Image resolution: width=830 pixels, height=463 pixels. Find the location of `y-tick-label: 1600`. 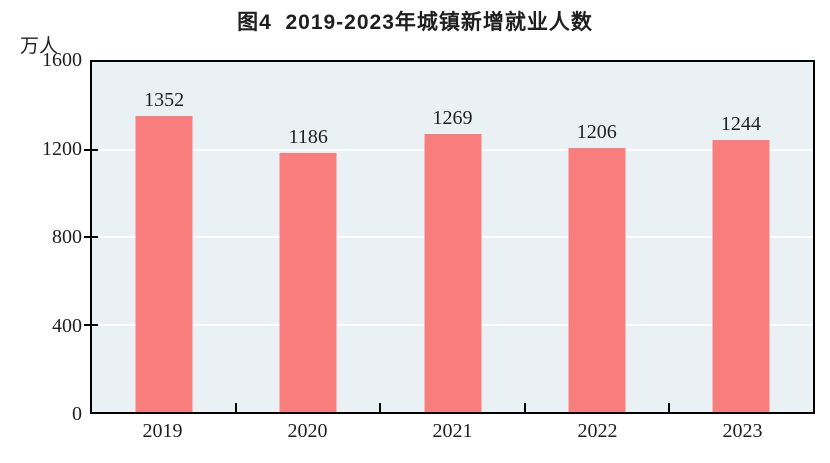

y-tick-label: 1600 is located at coordinates (62, 60).